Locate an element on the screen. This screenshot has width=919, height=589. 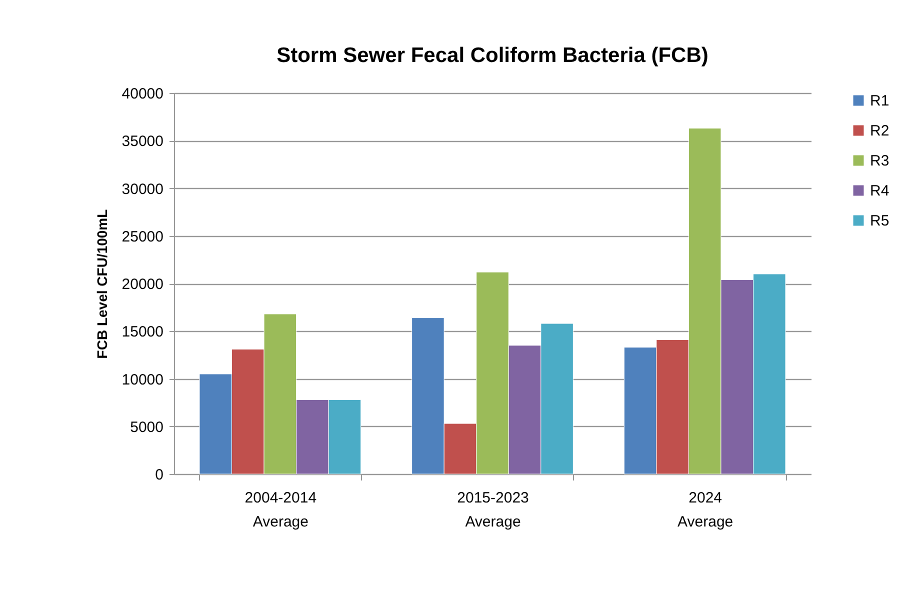
y-tick-label: 15000 is located at coordinates (143, 332).